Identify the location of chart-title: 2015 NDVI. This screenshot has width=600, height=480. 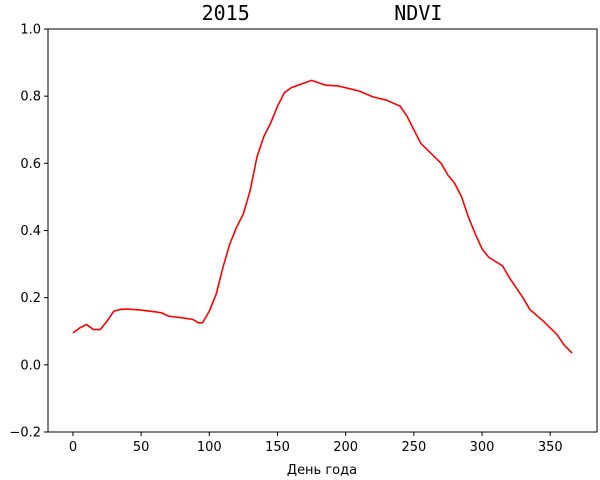
(322, 13).